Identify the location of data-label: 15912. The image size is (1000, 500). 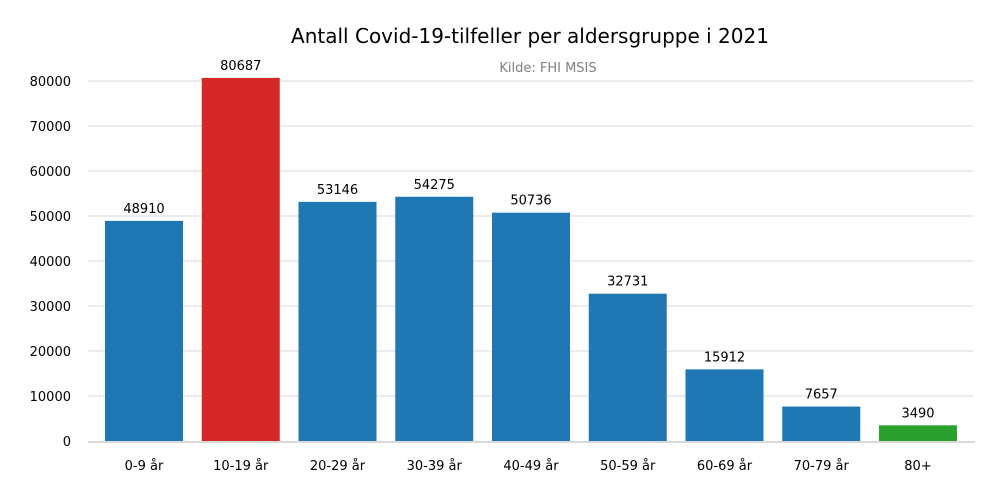
(724, 357).